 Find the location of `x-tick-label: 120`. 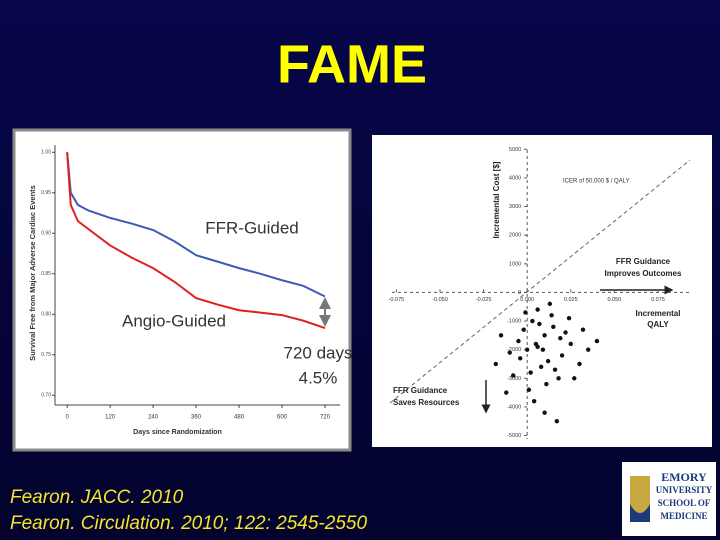

x-tick-label: 120 is located at coordinates (110, 418).